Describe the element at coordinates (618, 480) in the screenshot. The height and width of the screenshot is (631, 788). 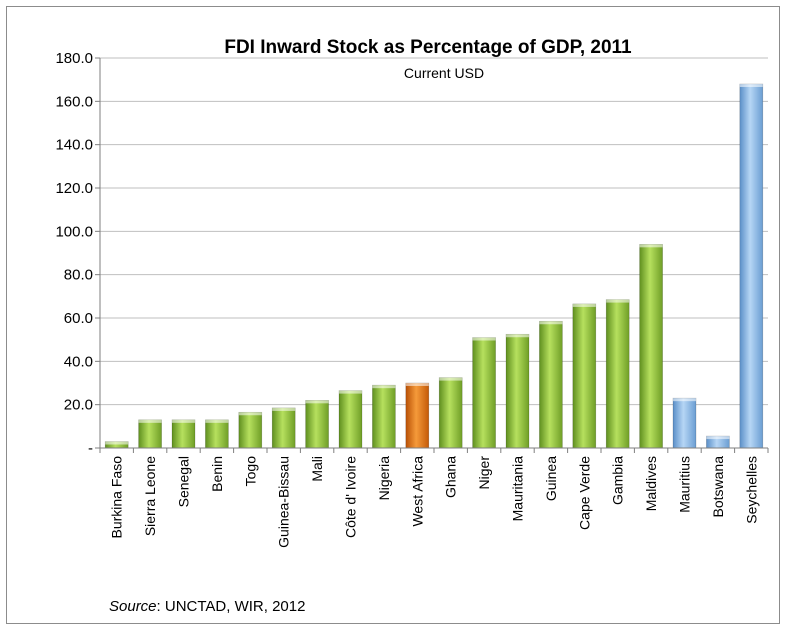
I see `x-tick-label: Gambia` at that location.